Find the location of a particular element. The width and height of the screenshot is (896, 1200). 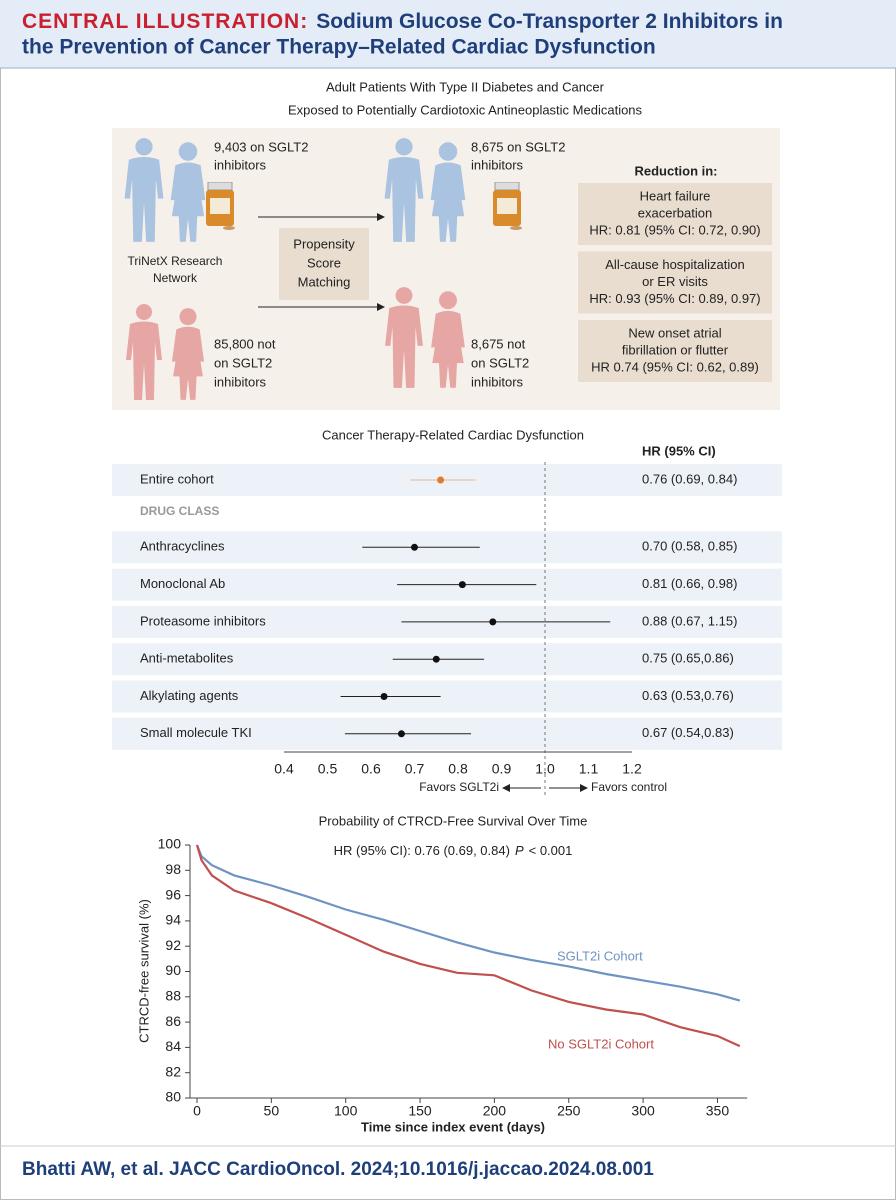

series-label: SGLT2i Cohort is located at coordinates (600, 955).